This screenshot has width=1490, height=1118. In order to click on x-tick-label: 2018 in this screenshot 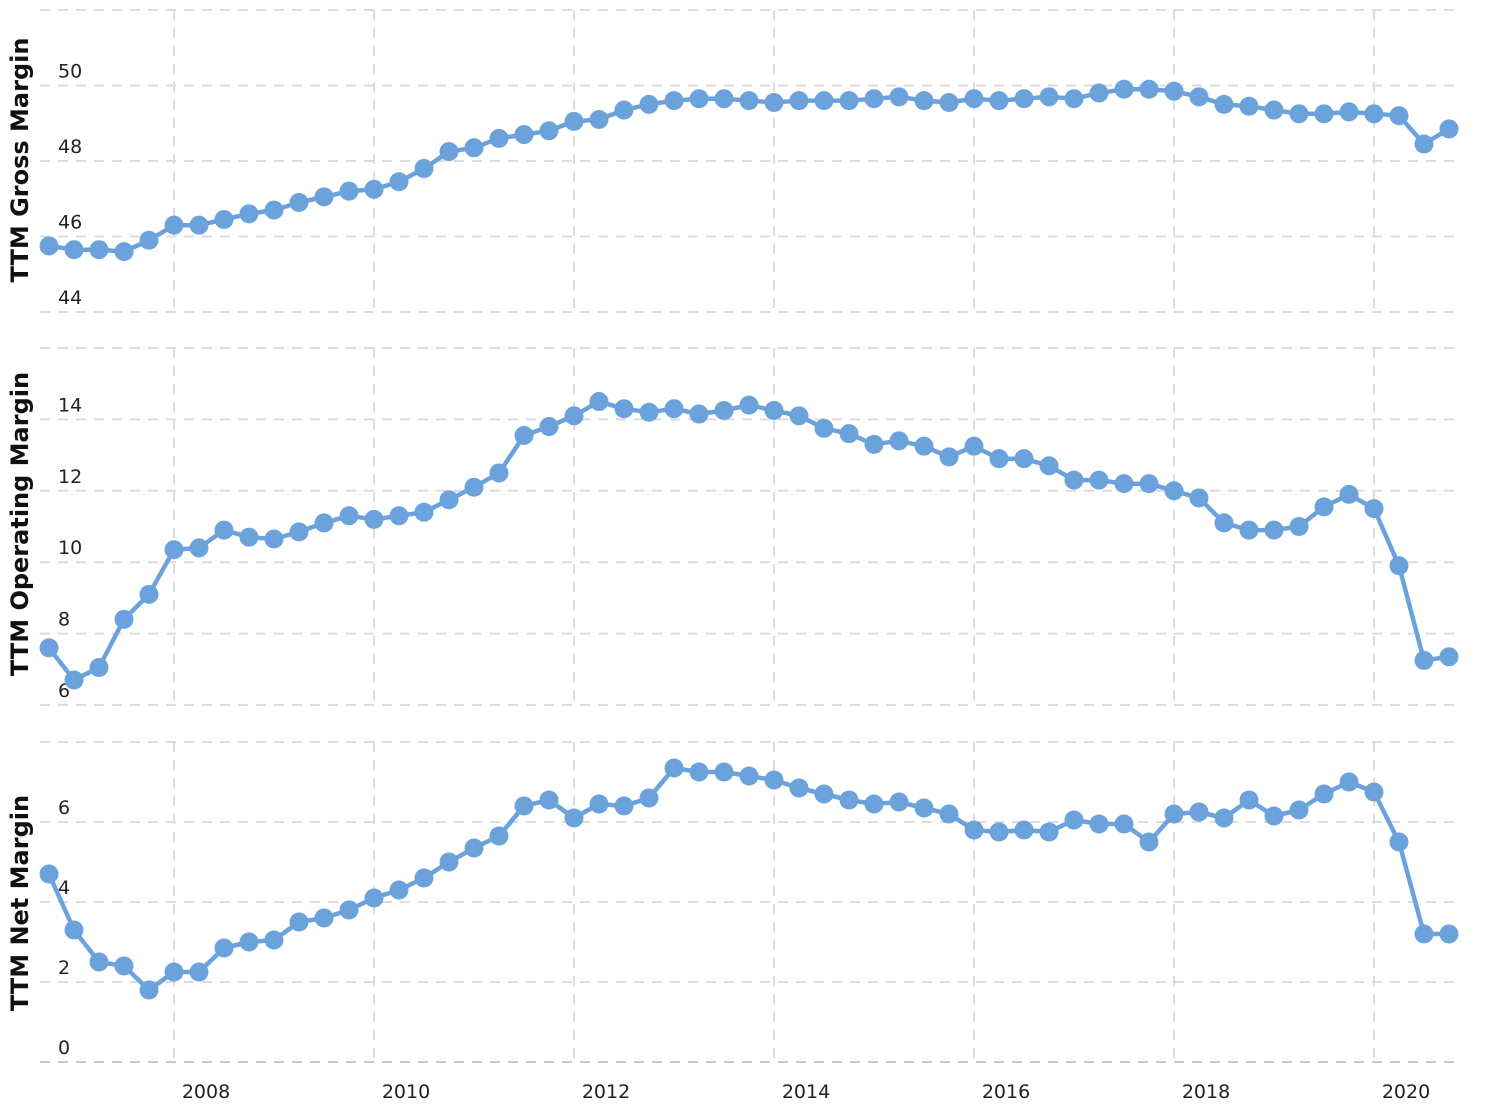, I will do `click(1206, 1092)`.